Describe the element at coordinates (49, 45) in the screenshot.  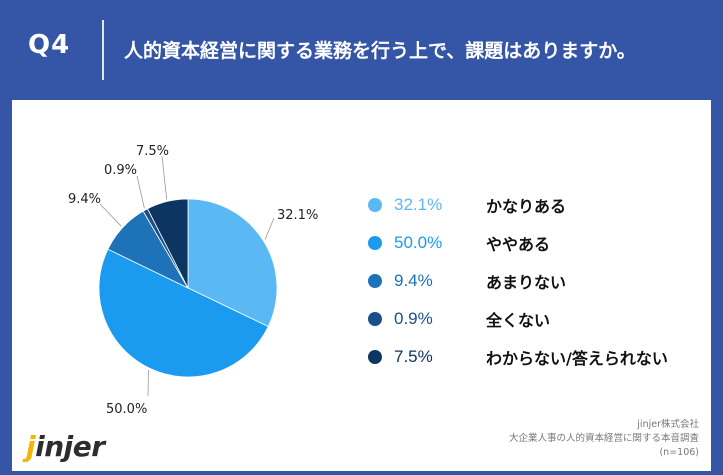
I see `question-label: Q4` at that location.